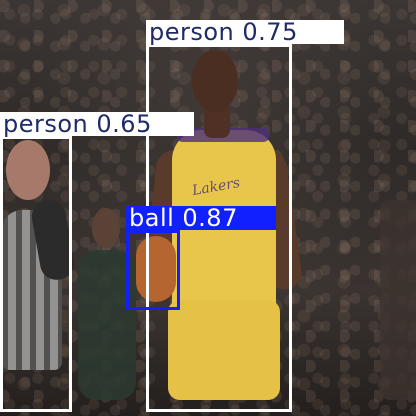 The width and height of the screenshot is (416, 416). I want to click on referee-head, so click(28, 170).